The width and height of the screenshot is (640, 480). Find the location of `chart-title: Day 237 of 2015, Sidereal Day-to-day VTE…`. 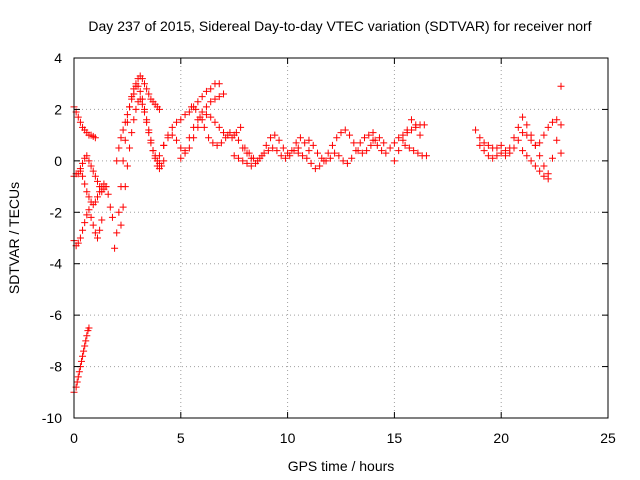

chart-title: Day 237 of 2015, Sidereal Day-to-day VTE… is located at coordinates (339, 26).